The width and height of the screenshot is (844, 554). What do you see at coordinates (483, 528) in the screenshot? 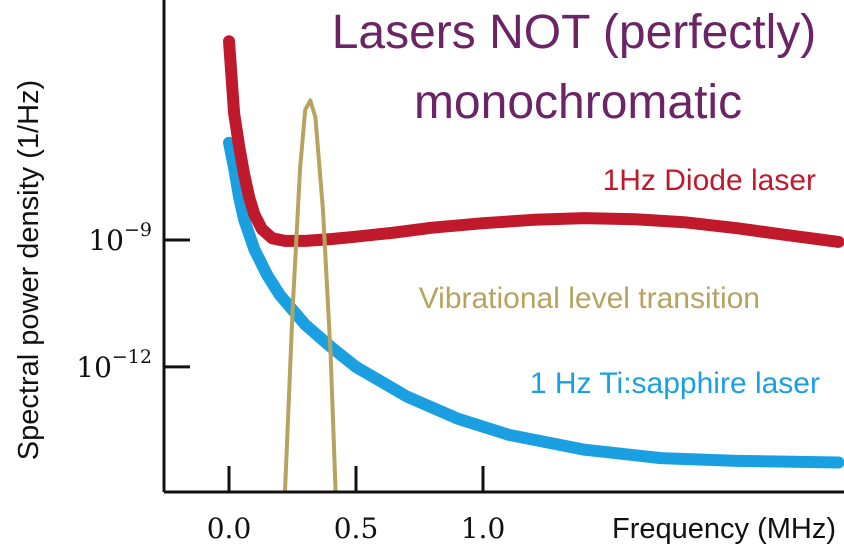
I see `x-tick-label: 1.0` at bounding box center [483, 528].